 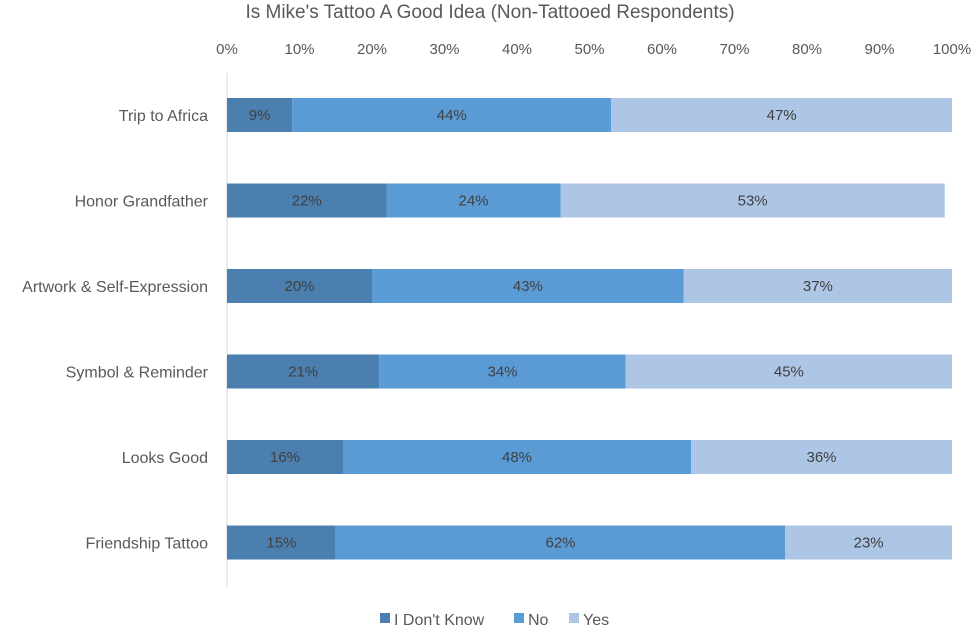 I want to click on legend-swatch-no, so click(x=519, y=618).